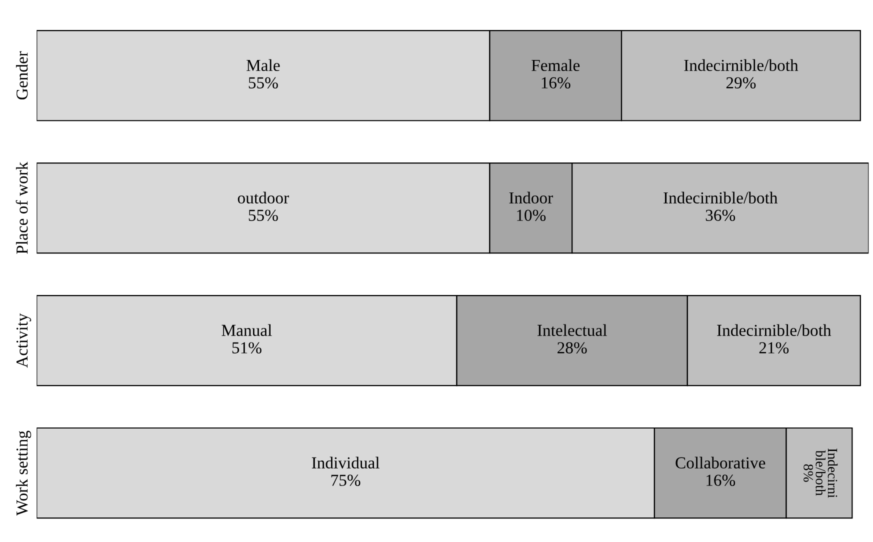 The height and width of the screenshot is (542, 873). What do you see at coordinates (22, 75) in the screenshot?
I see `y-tick-label: Gender` at bounding box center [22, 75].